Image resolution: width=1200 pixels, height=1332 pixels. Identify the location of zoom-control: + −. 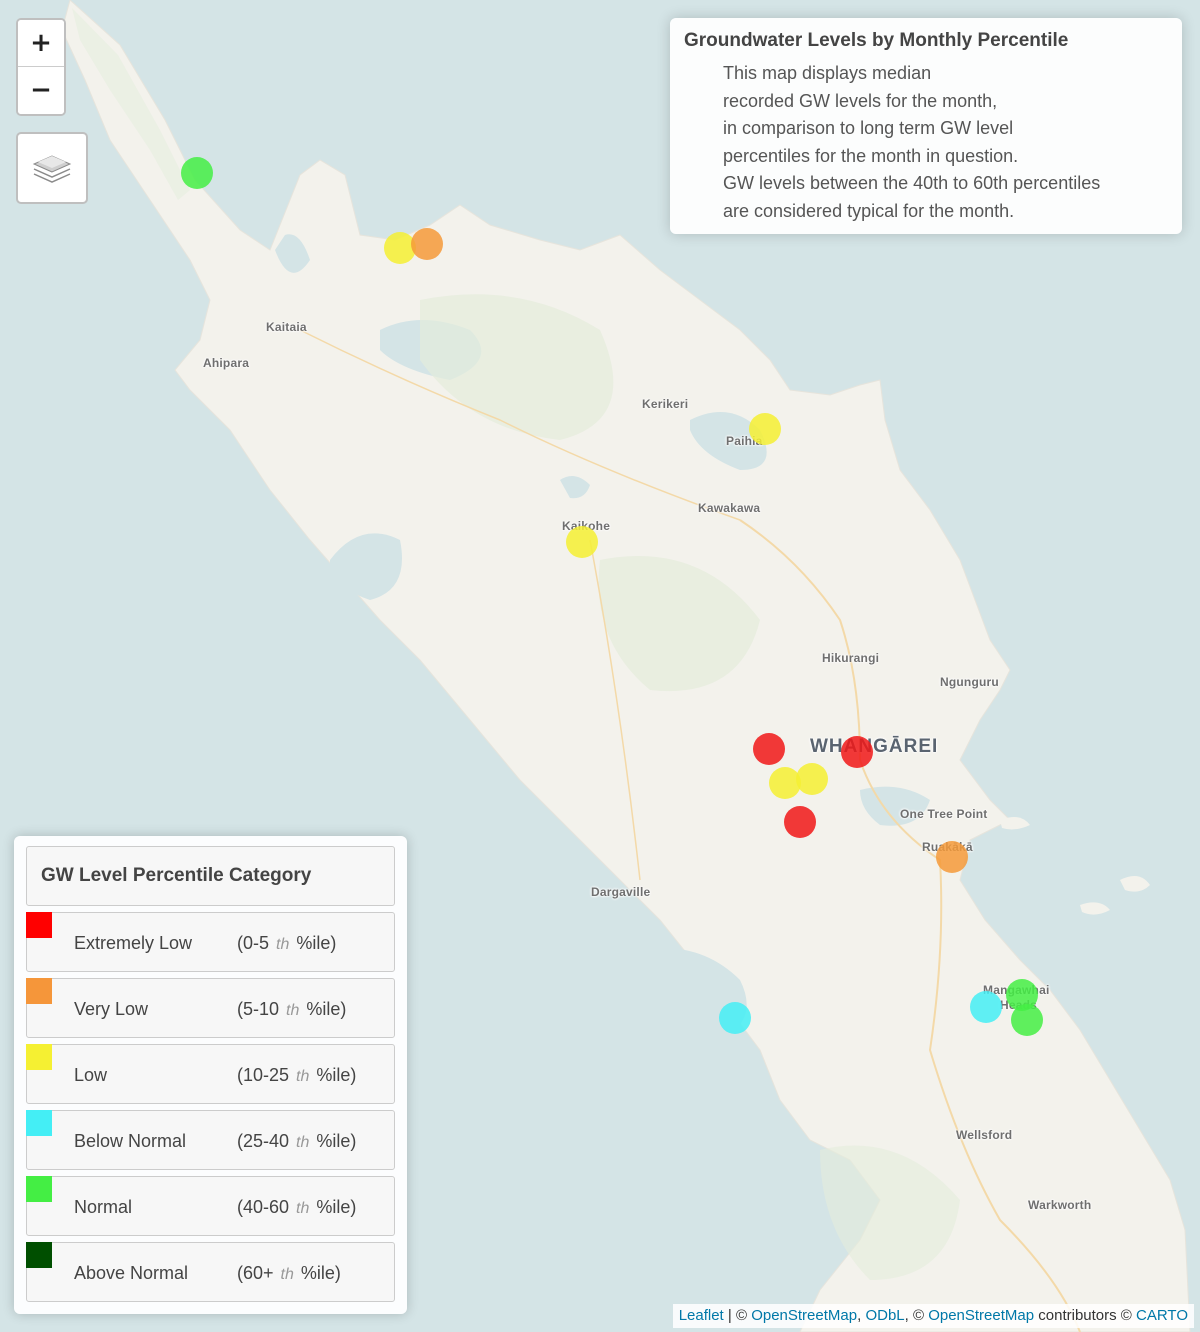
(41, 67).